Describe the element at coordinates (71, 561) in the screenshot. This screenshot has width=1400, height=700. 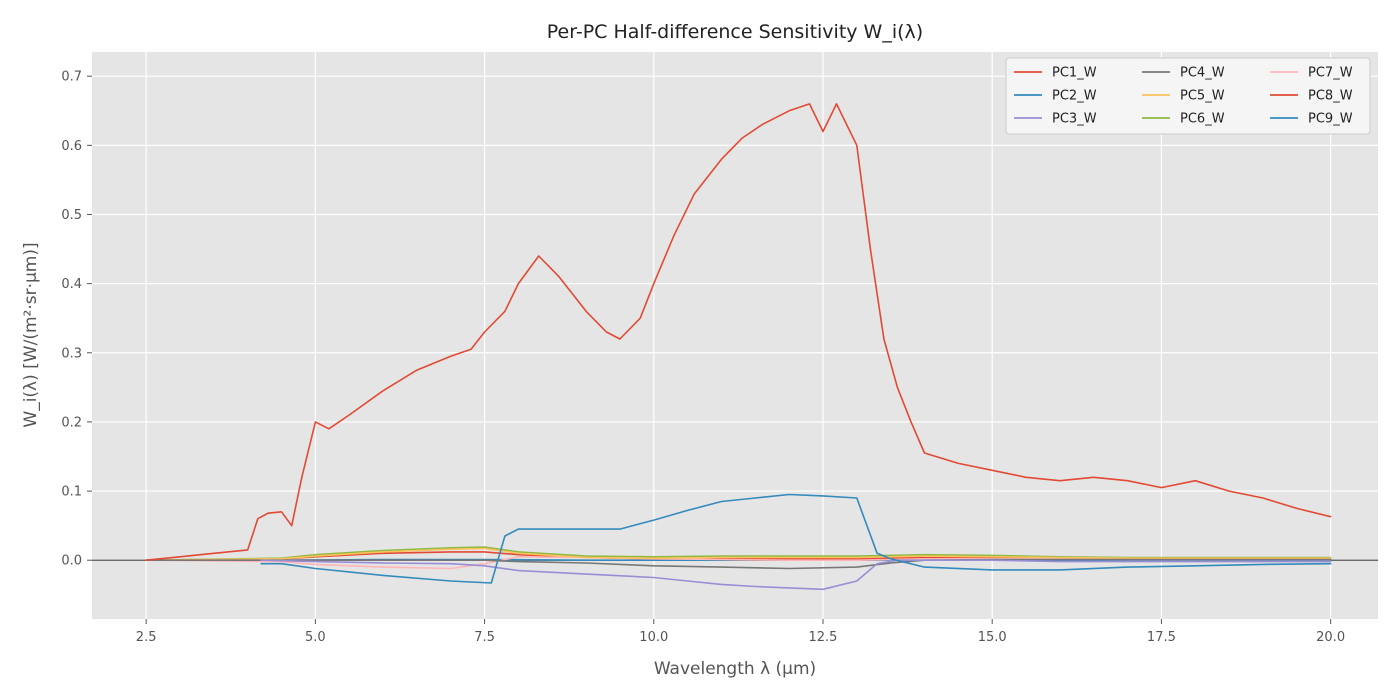
I see `y-tick-label: 0.0` at that location.